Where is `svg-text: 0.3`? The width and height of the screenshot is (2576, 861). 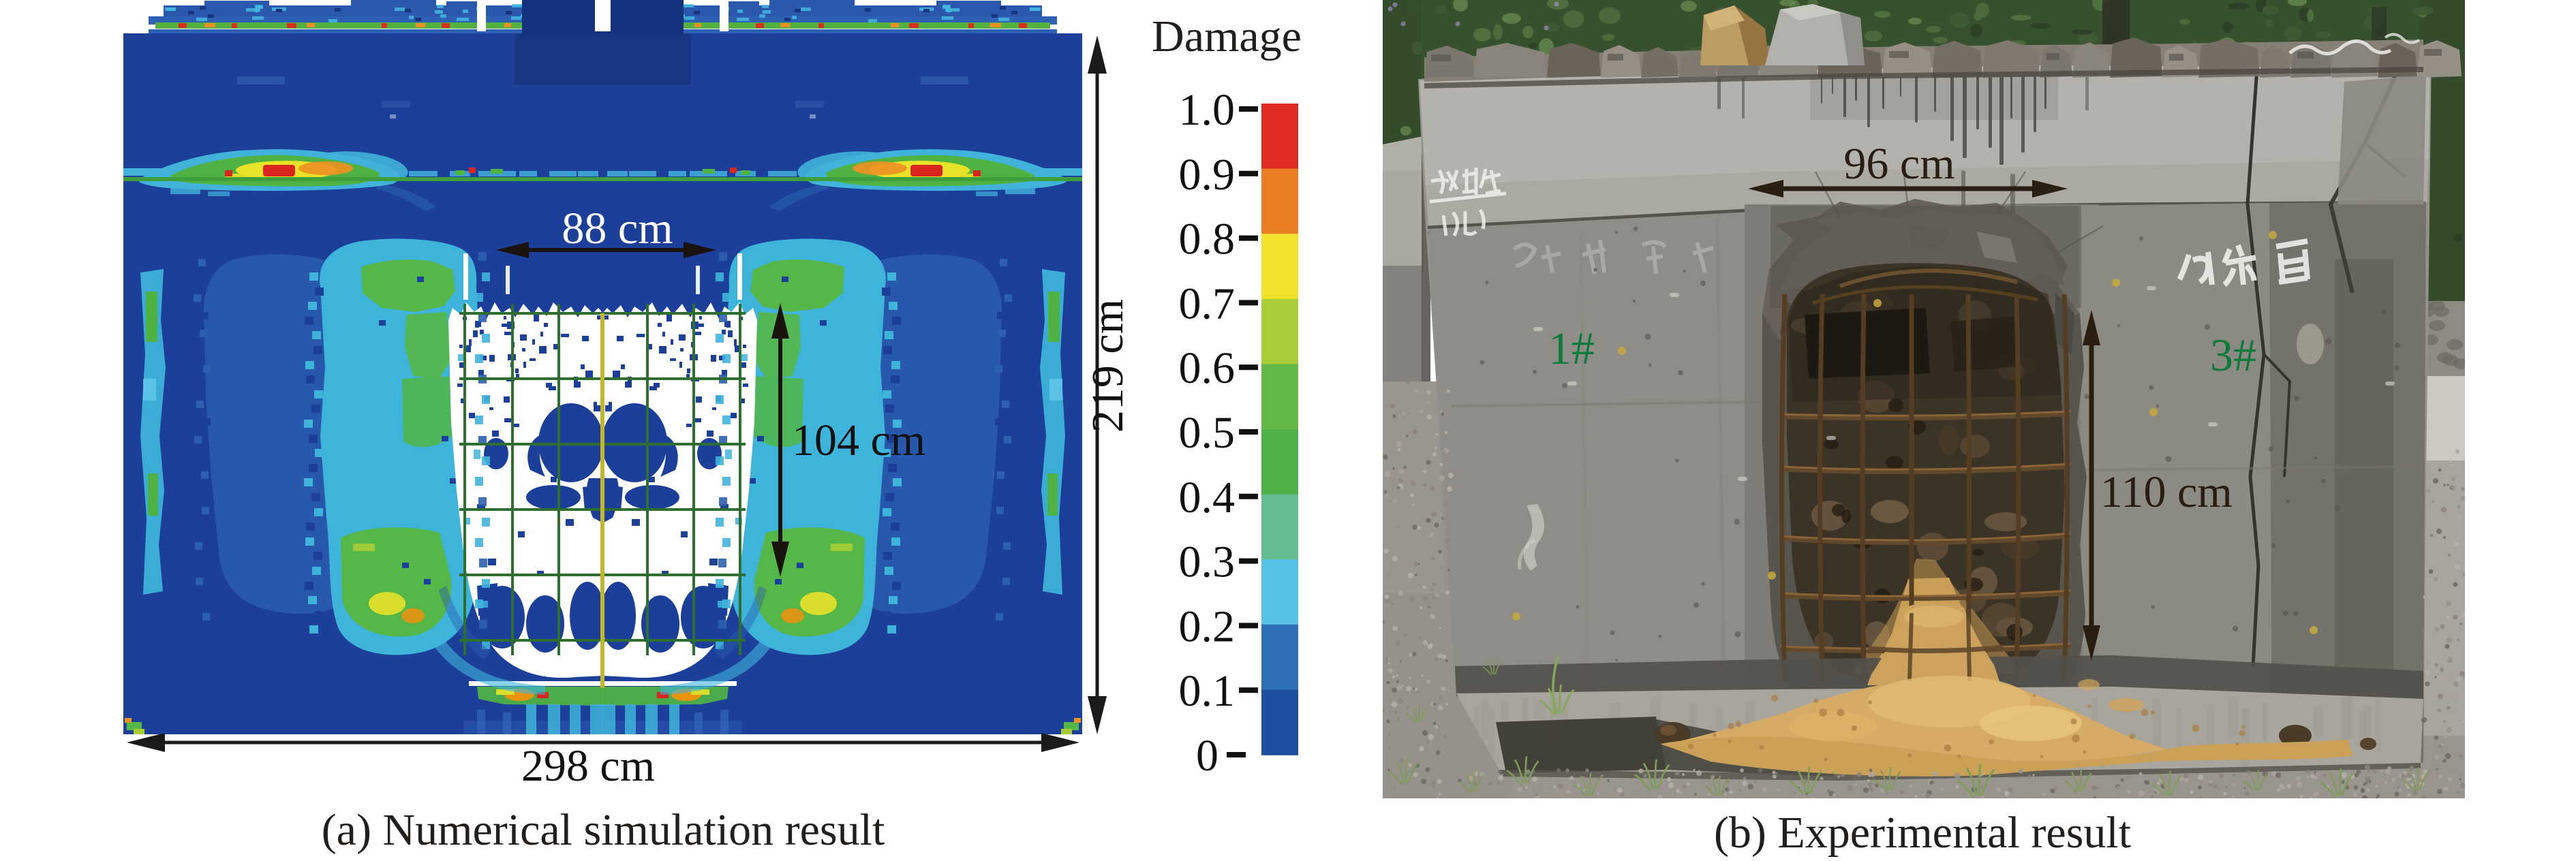
svg-text: 0.3 is located at coordinates (1207, 562).